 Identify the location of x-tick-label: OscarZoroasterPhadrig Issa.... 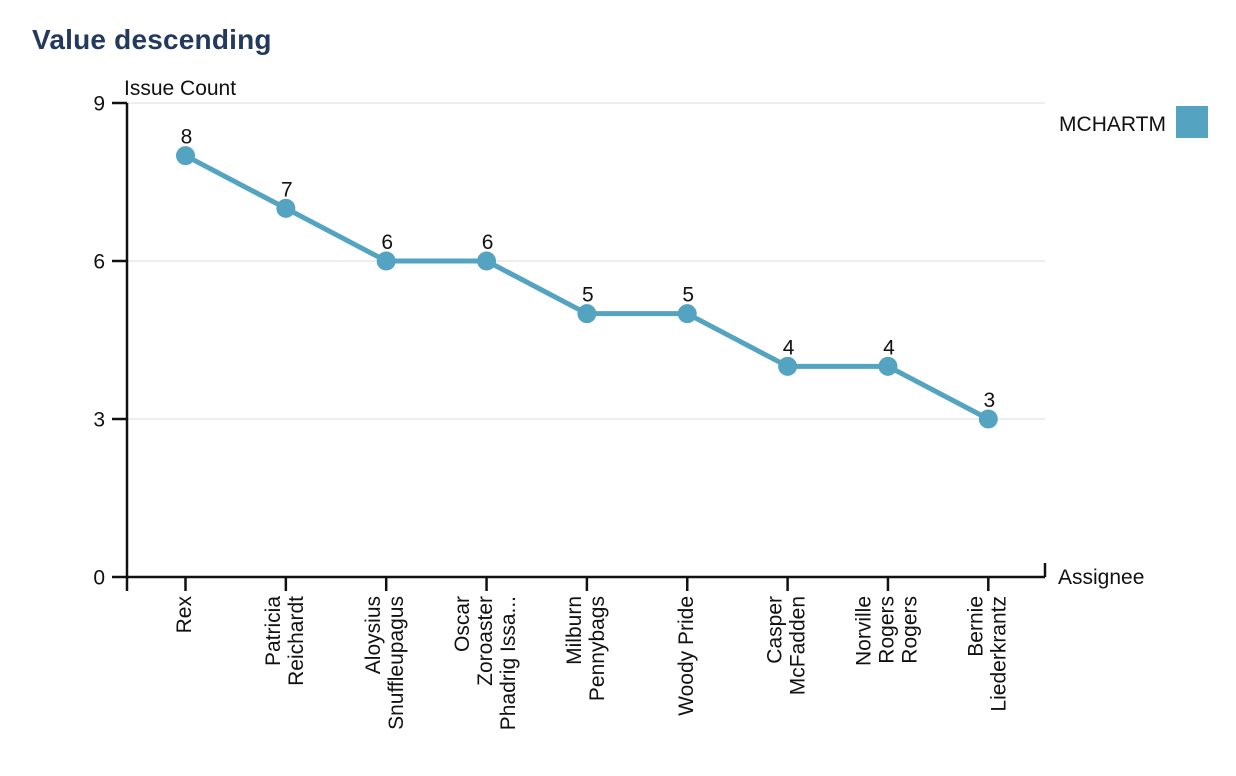
(485, 663).